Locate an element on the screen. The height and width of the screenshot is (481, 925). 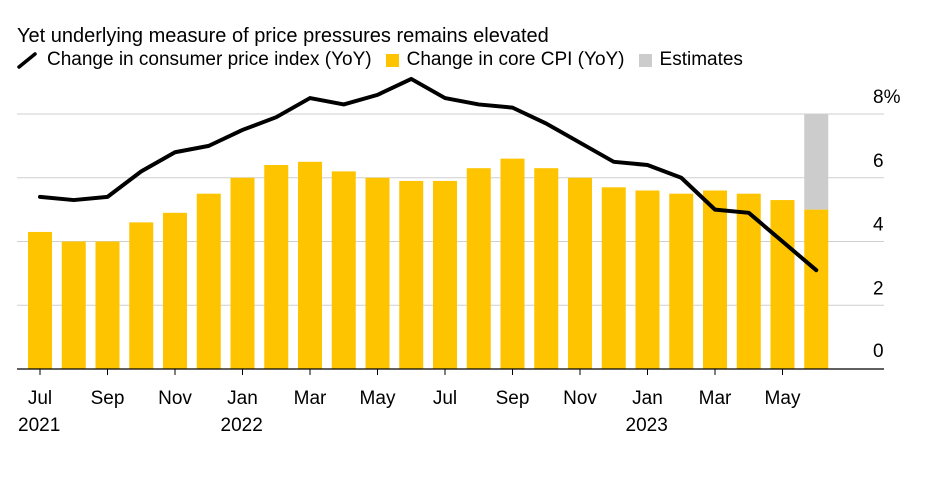
y-tick-label: 6 is located at coordinates (878, 161).